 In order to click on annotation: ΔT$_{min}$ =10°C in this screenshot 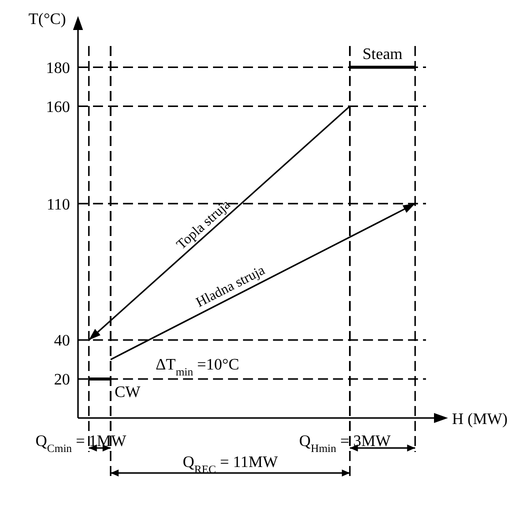, I will do `click(198, 367)`.